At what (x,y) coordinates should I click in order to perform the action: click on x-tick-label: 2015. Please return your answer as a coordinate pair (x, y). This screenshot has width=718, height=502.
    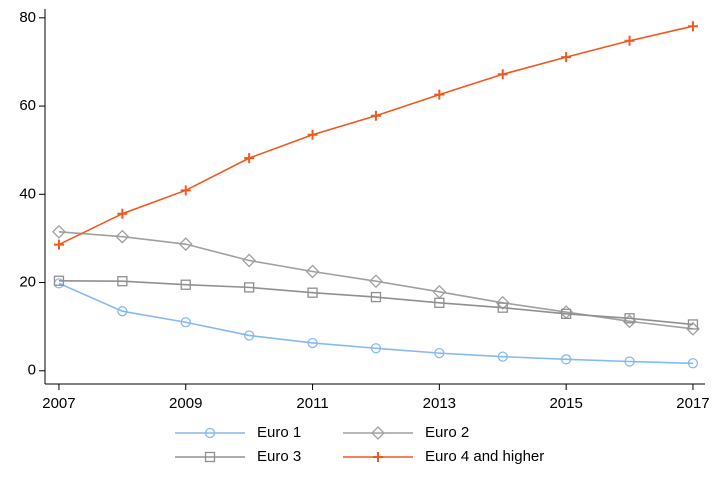
    Looking at the image, I should click on (565, 403).